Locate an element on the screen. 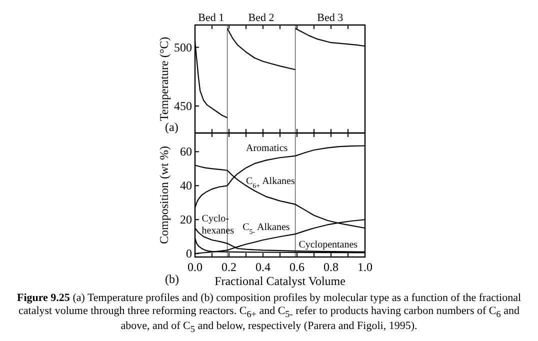  text: Bed 2 is located at coordinates (261, 18).